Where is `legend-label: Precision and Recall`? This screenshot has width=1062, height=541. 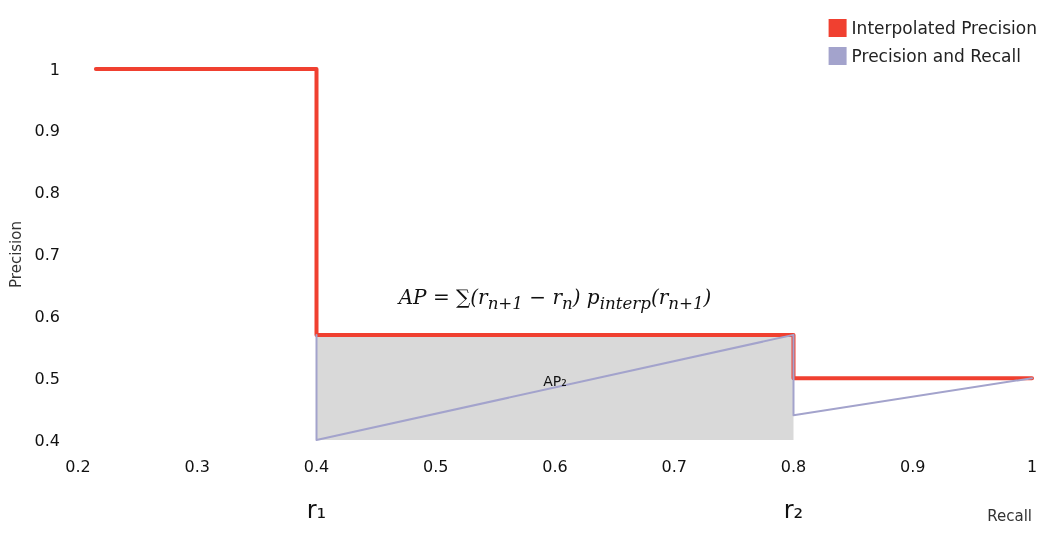
legend-label: Precision and Recall is located at coordinates (936, 56).